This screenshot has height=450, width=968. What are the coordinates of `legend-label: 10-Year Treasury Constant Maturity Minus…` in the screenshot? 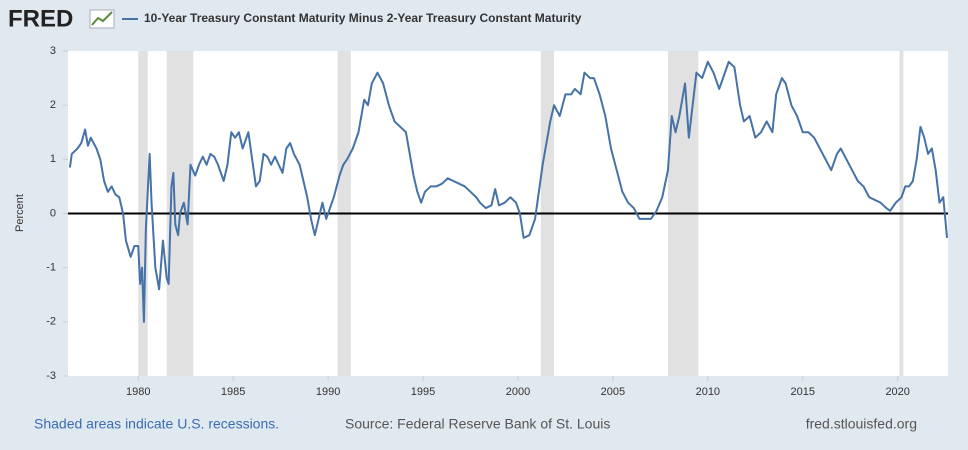 It's located at (363, 18).